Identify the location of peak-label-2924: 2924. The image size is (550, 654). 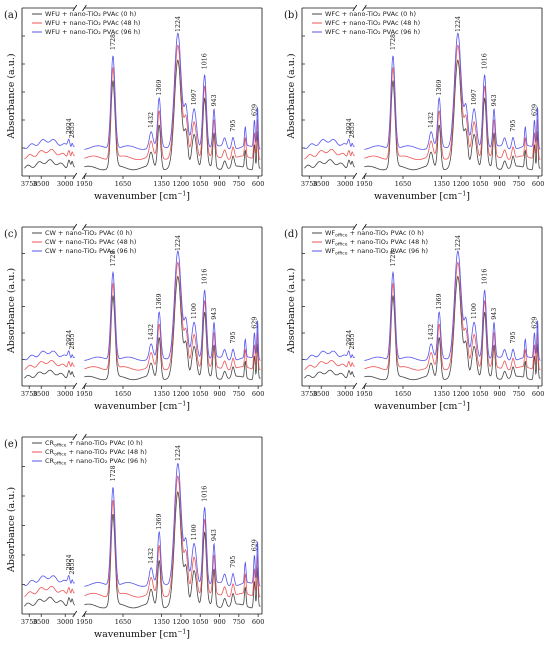
(69, 126).